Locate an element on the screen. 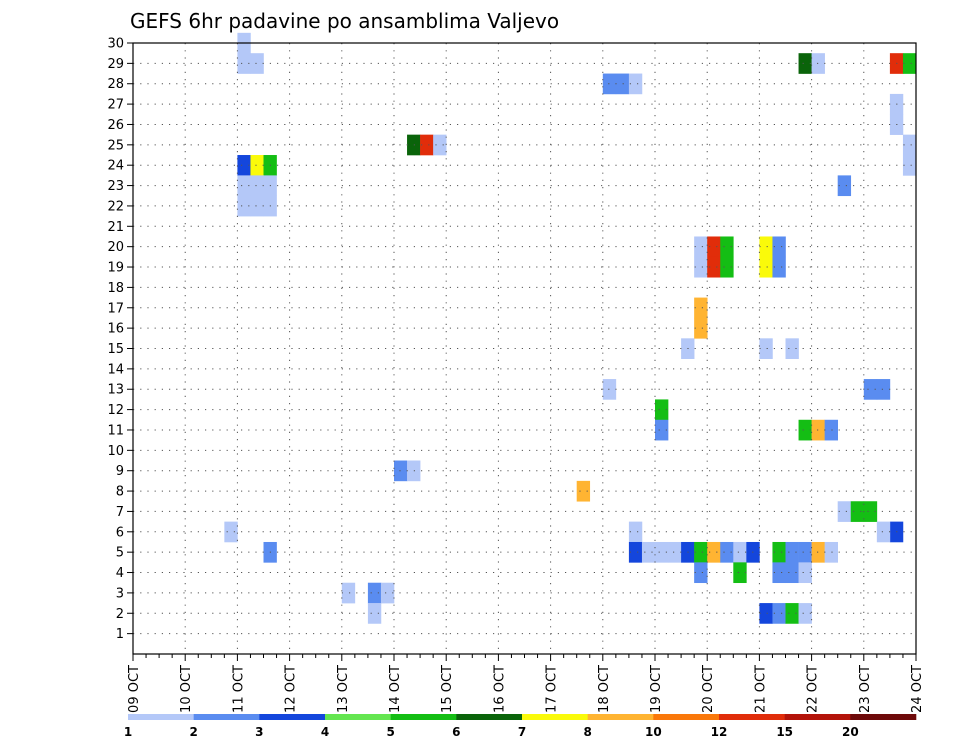  x-tick-label: 19 OCT is located at coordinates (656, 689).